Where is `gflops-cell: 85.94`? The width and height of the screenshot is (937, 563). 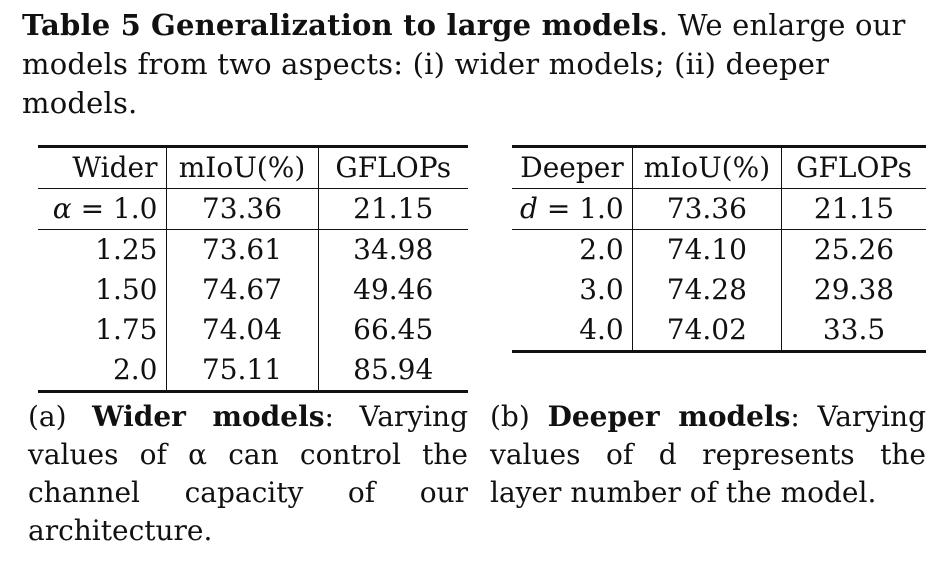
gflops-cell: 85.94 is located at coordinates (393, 371).